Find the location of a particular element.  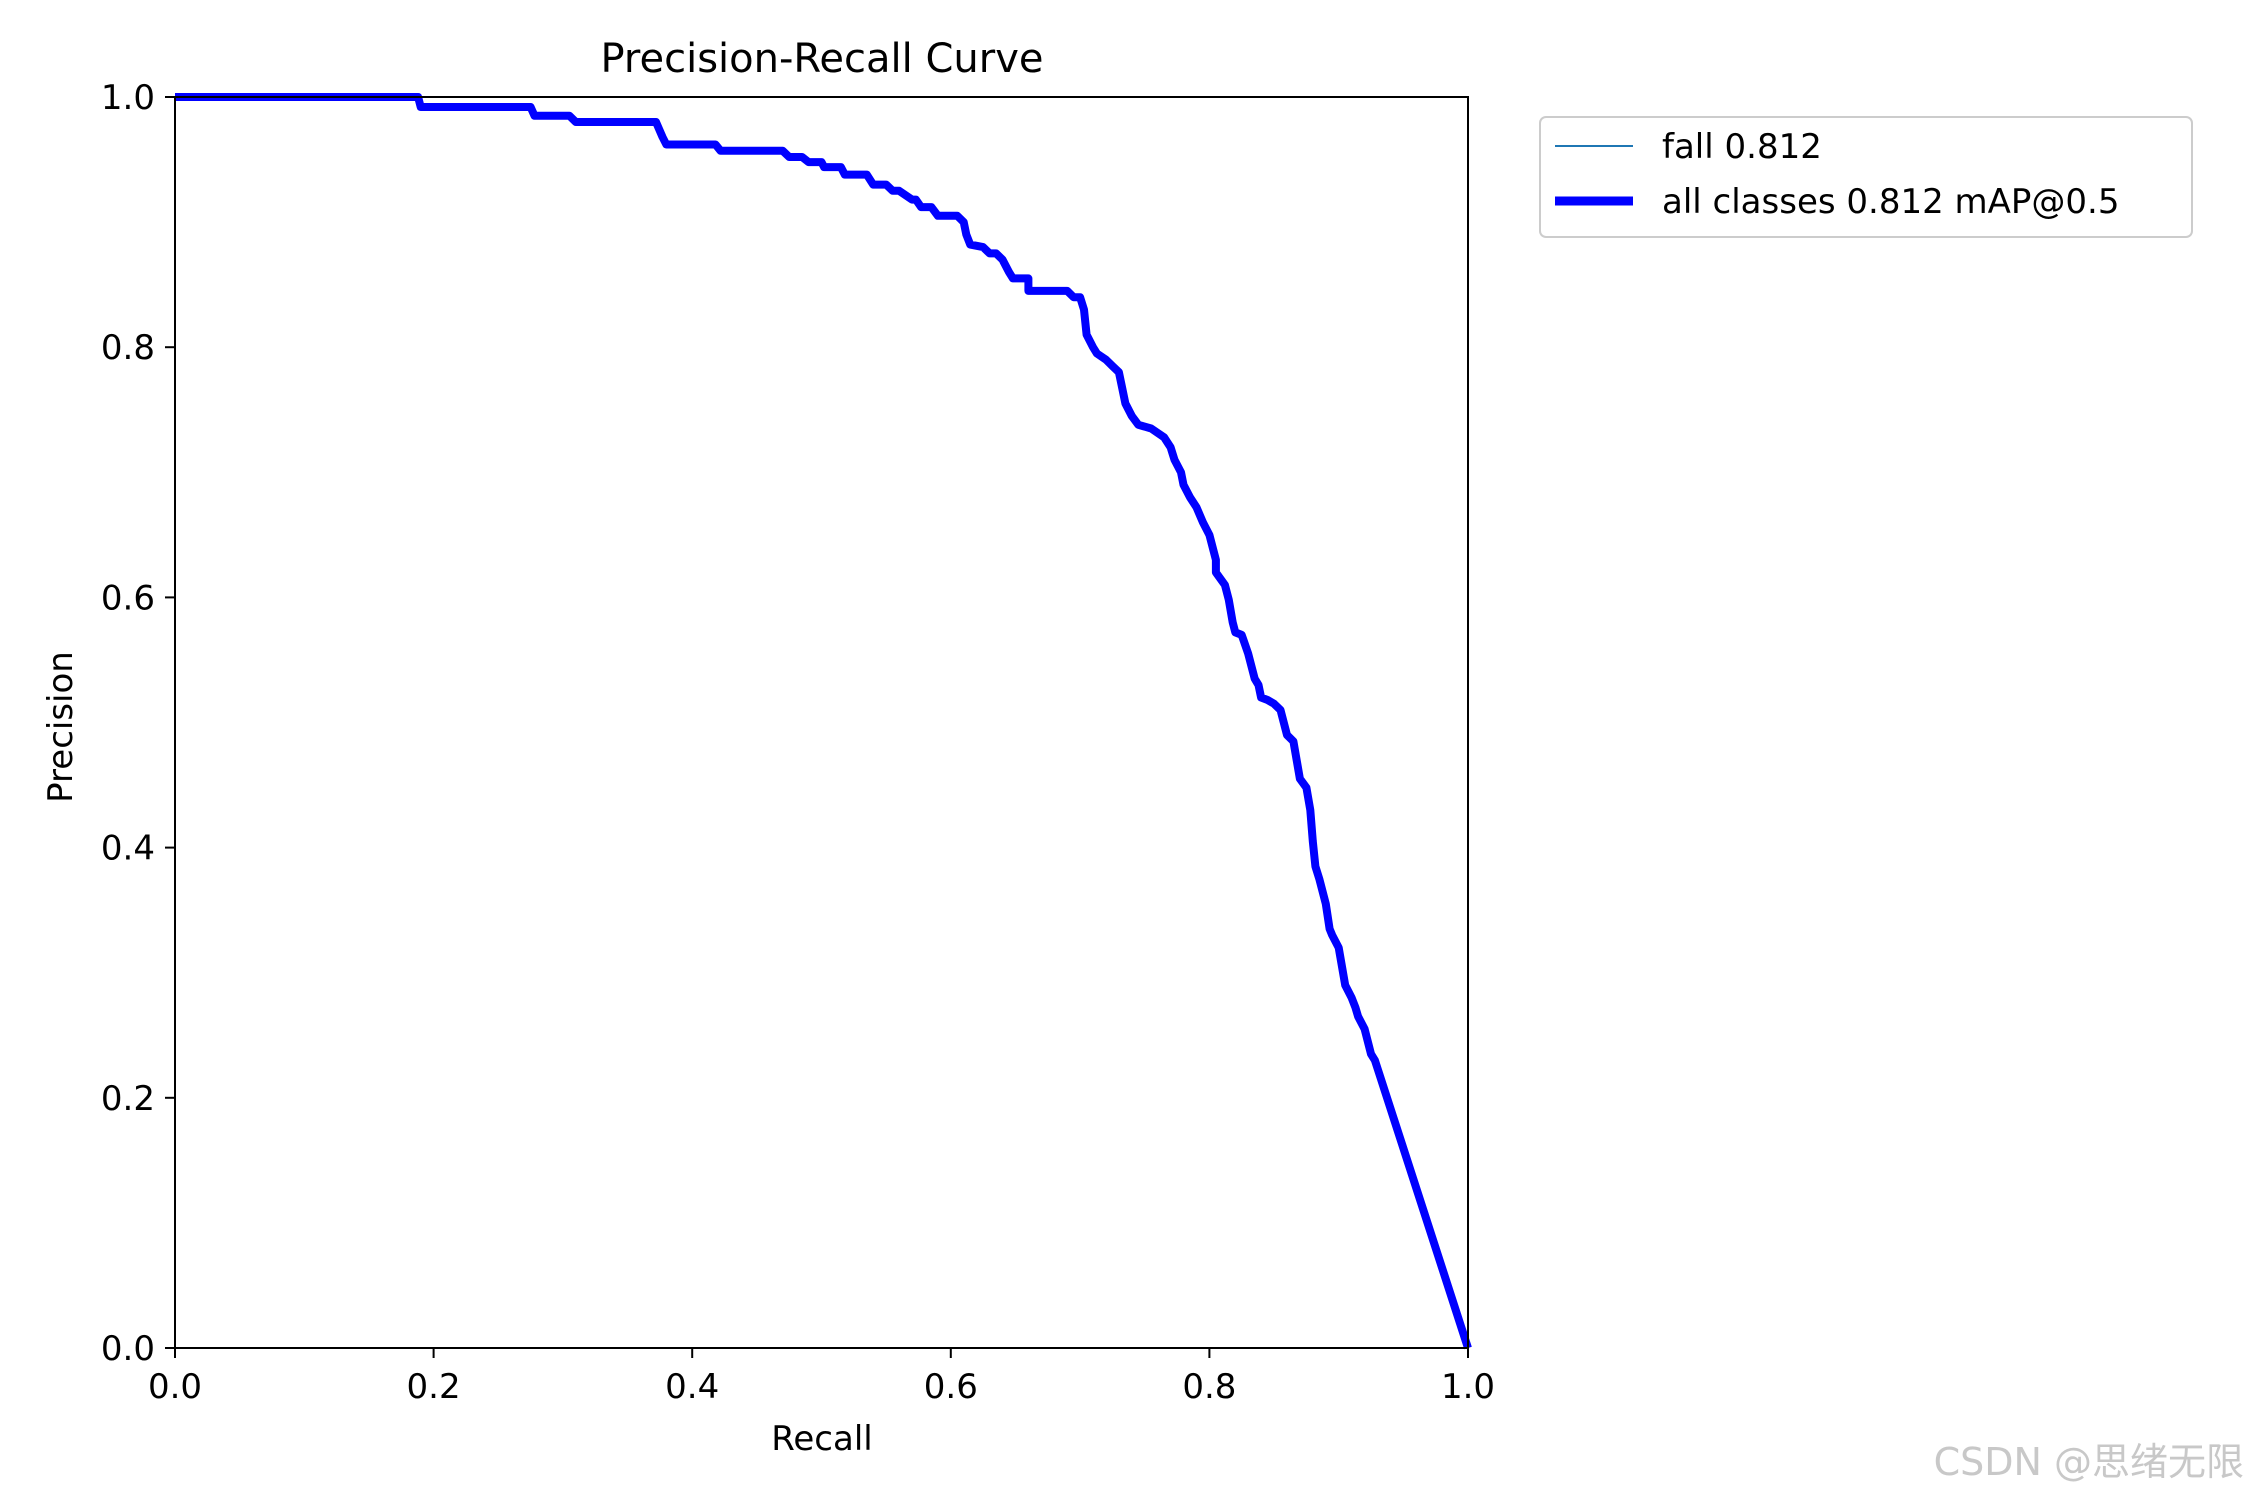

y-axis-ticks: 0.0 0.2 0.4 0.6 0.8 1.0 is located at coordinates (138, 723).